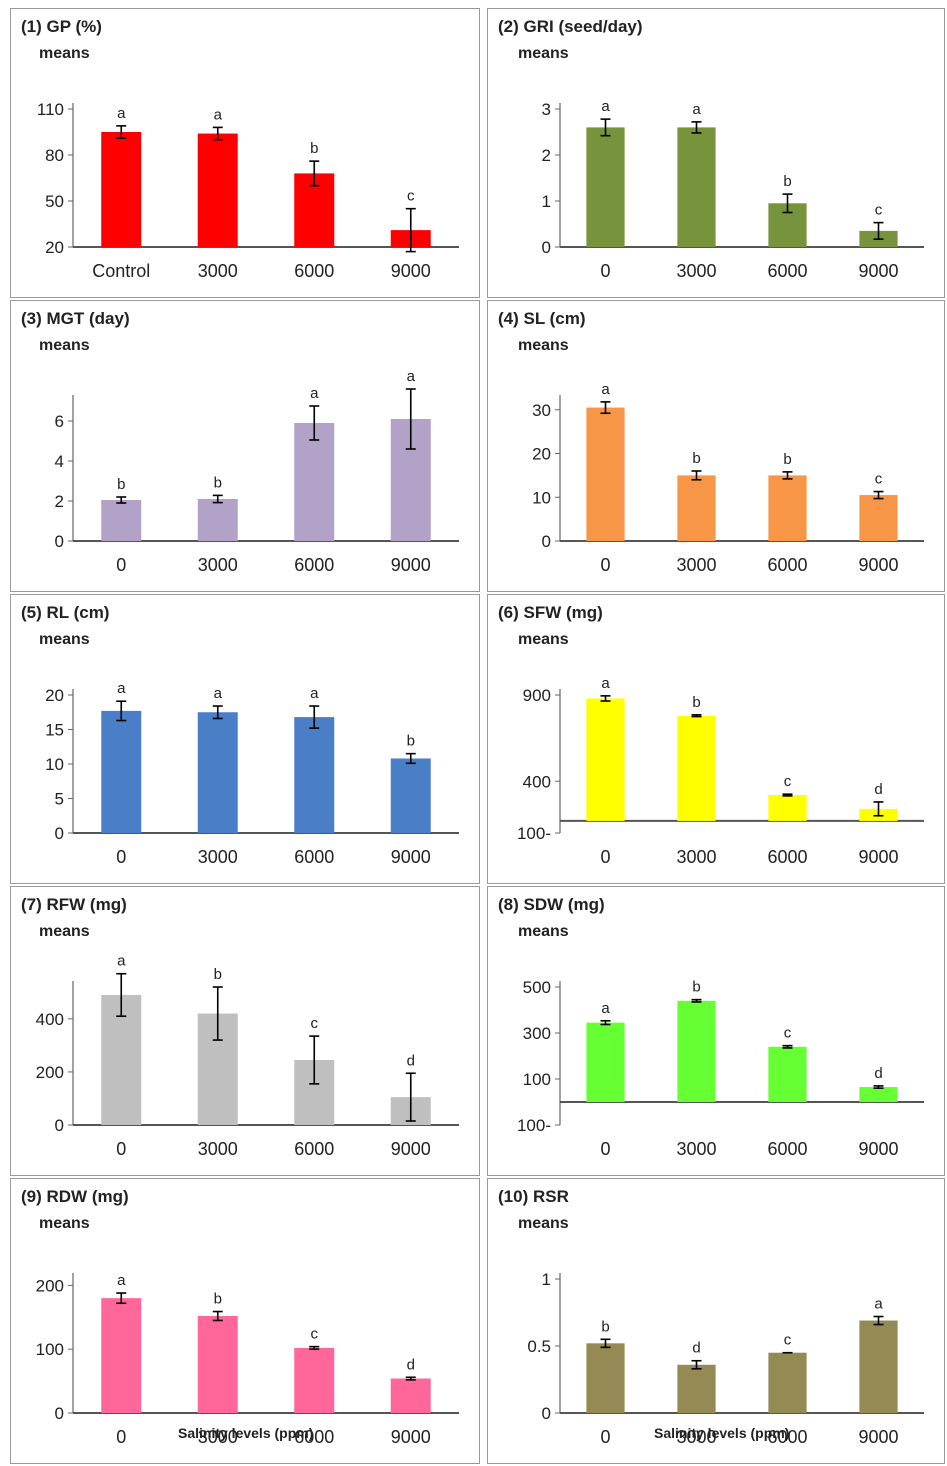  Describe the element at coordinates (550, 612) in the screenshot. I see `chart-title: (6) SFW (mg)` at that location.